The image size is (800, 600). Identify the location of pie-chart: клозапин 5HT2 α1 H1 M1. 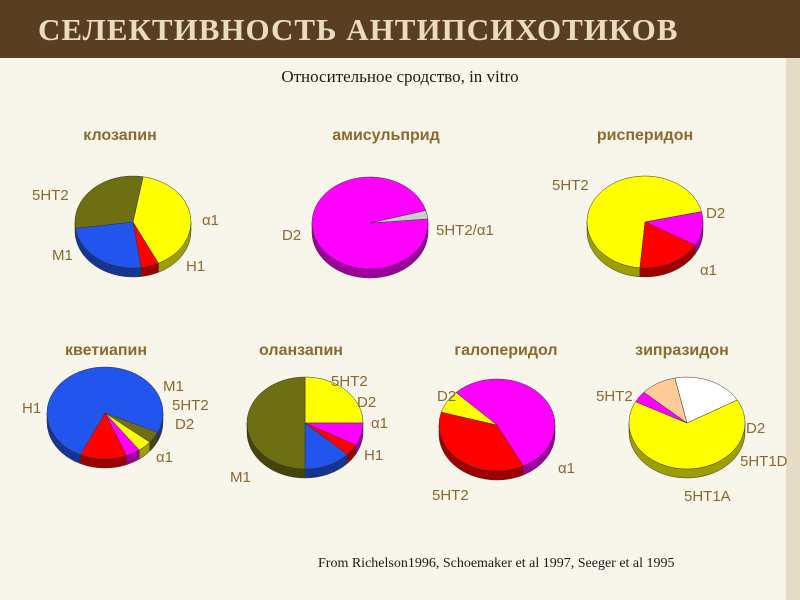
(125, 202).